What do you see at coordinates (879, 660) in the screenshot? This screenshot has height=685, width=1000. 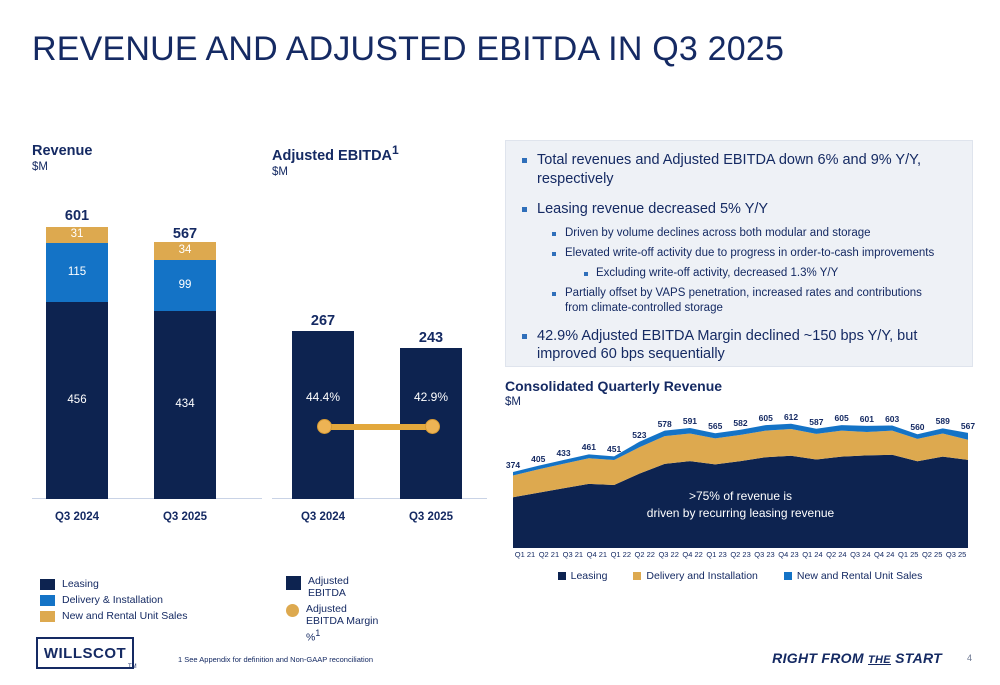 I see `tagline-part-the: THE` at bounding box center [879, 660].